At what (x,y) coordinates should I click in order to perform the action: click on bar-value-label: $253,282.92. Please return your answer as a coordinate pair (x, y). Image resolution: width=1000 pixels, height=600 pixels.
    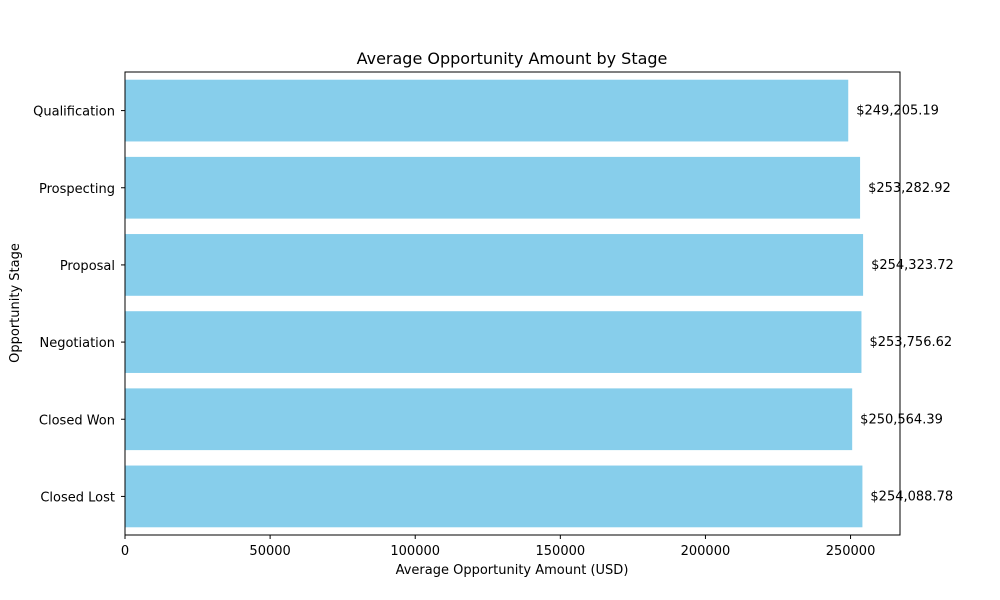
    Looking at the image, I should click on (909, 188).